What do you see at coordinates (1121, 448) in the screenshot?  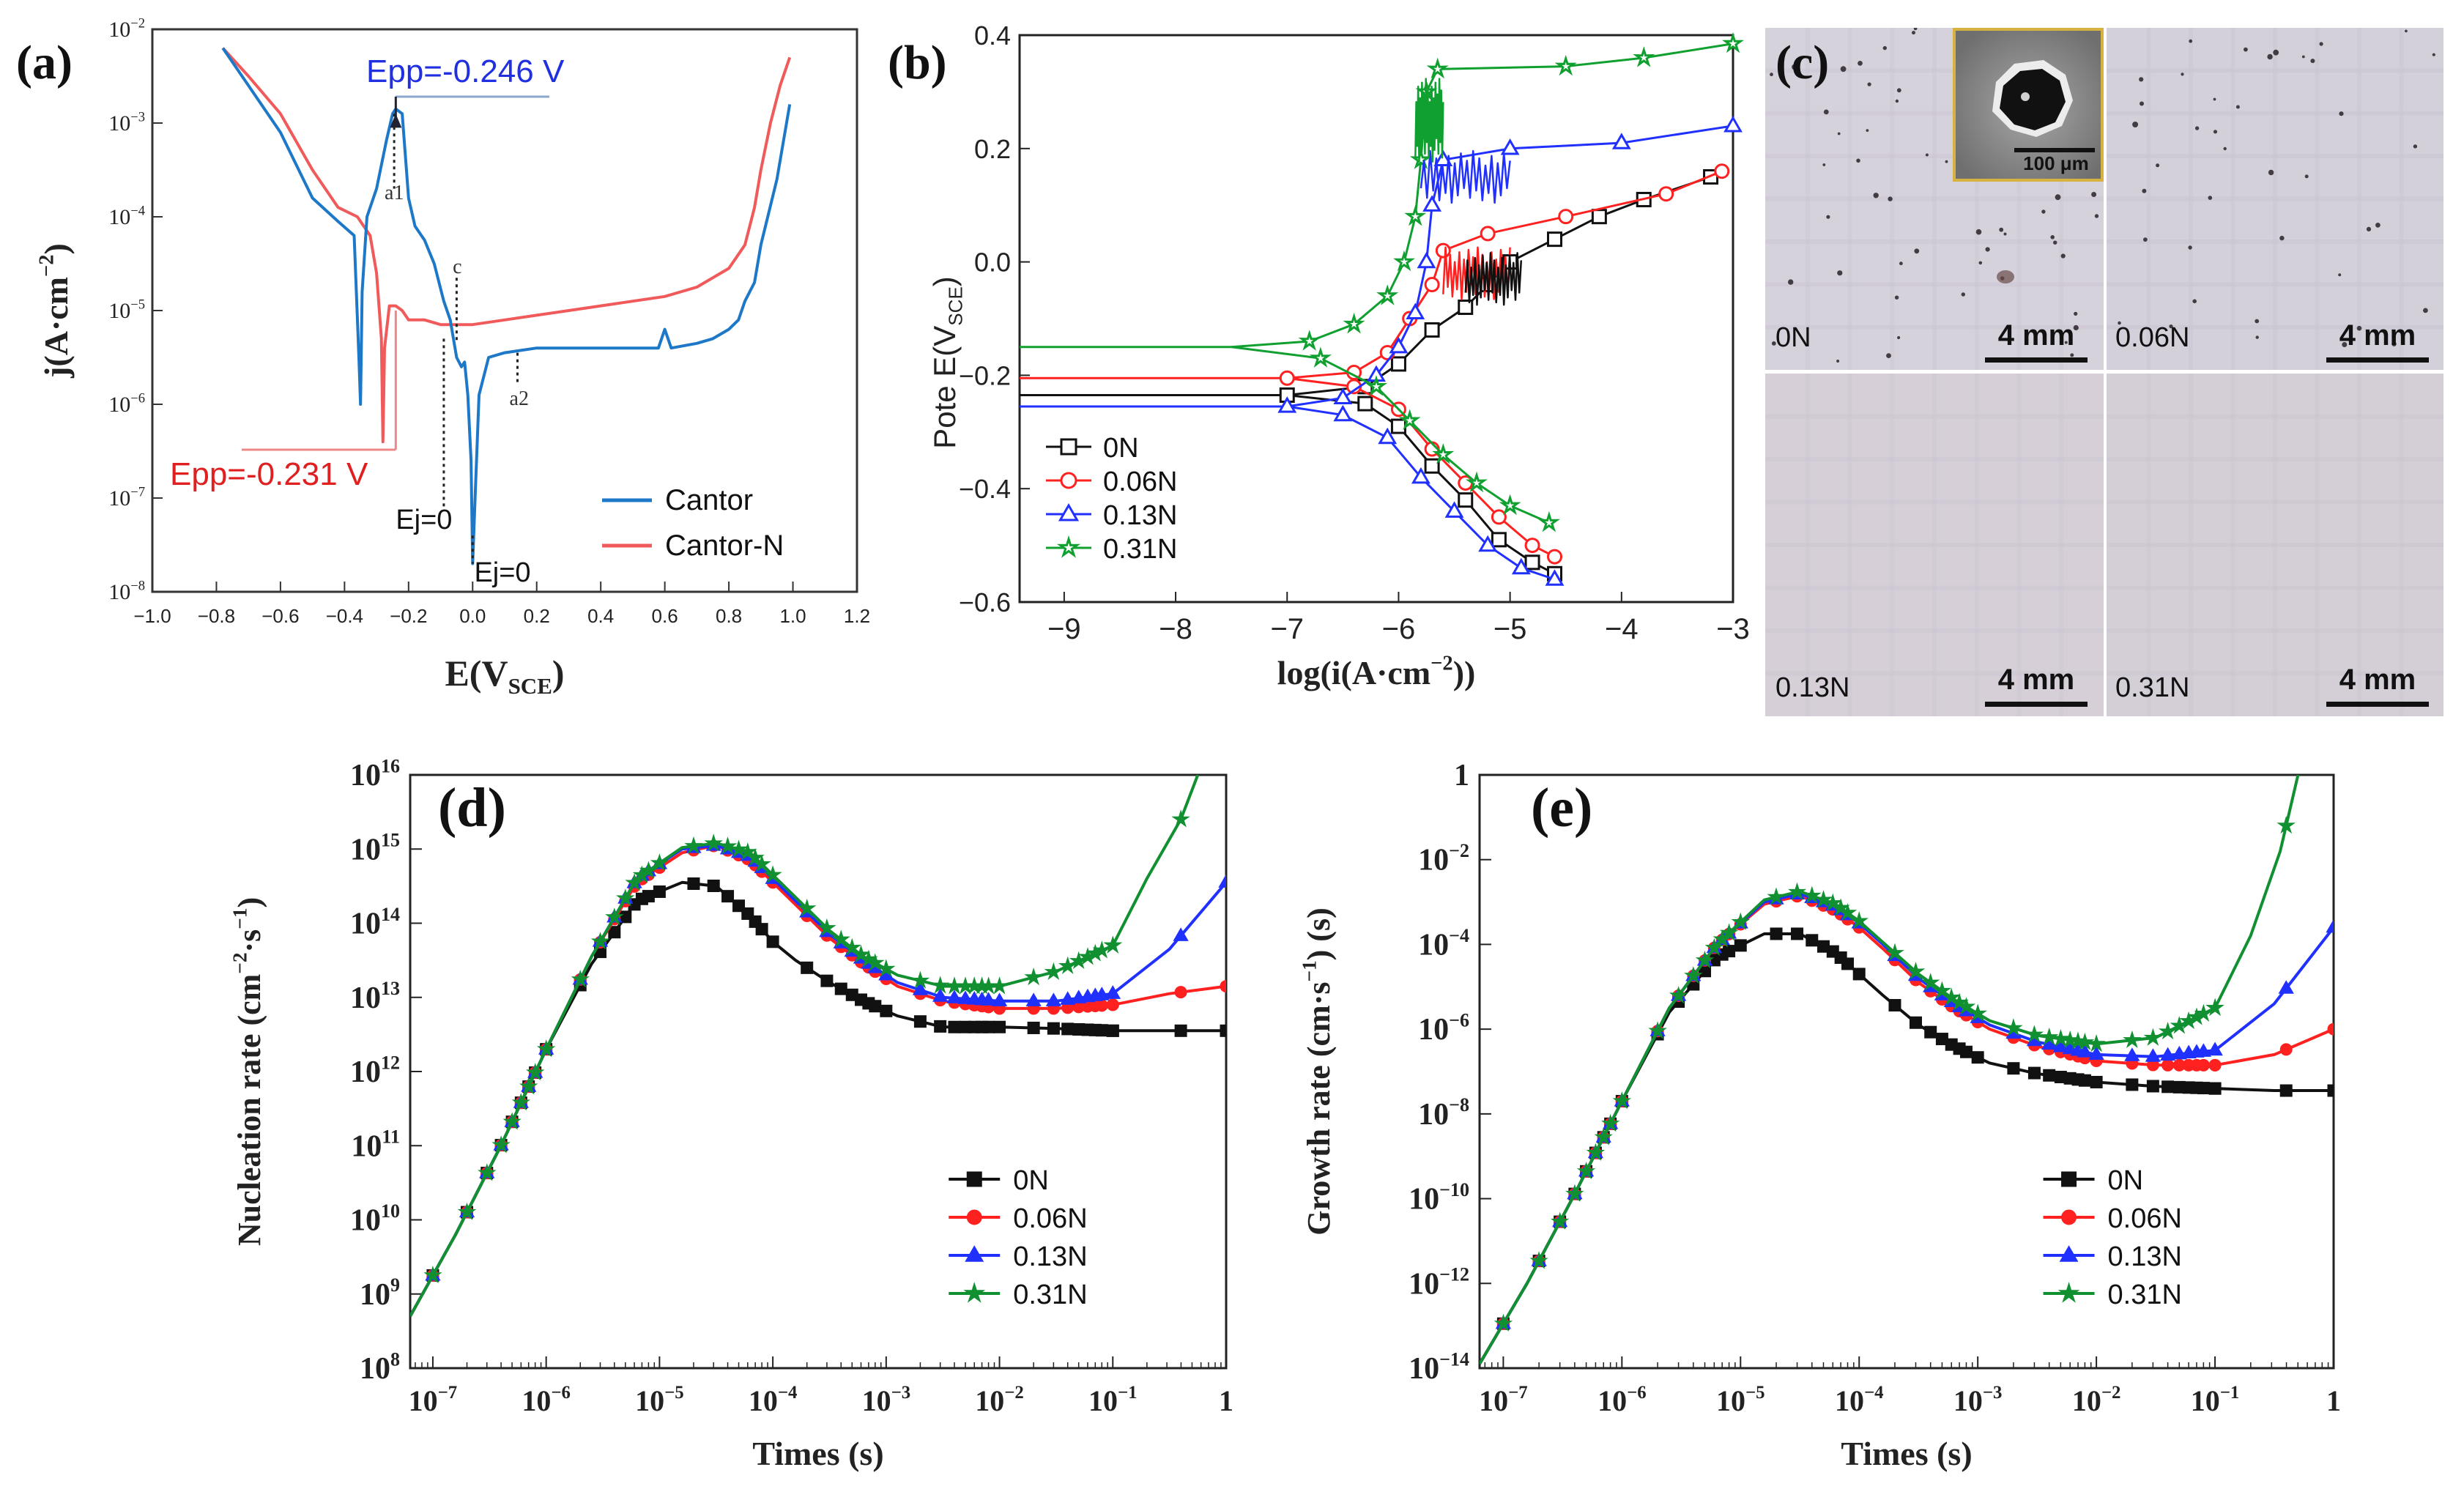 I see `legend-label-0N: 0N` at bounding box center [1121, 448].